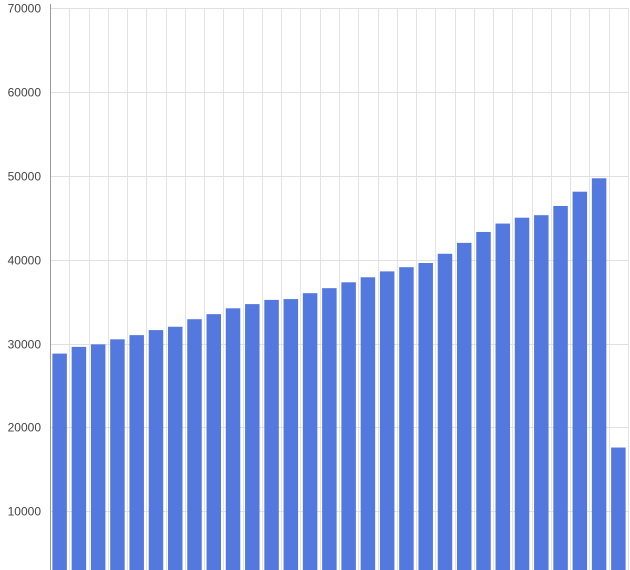 The width and height of the screenshot is (630, 570). What do you see at coordinates (25, 428) in the screenshot?
I see `y-tick-label: 20000` at bounding box center [25, 428].